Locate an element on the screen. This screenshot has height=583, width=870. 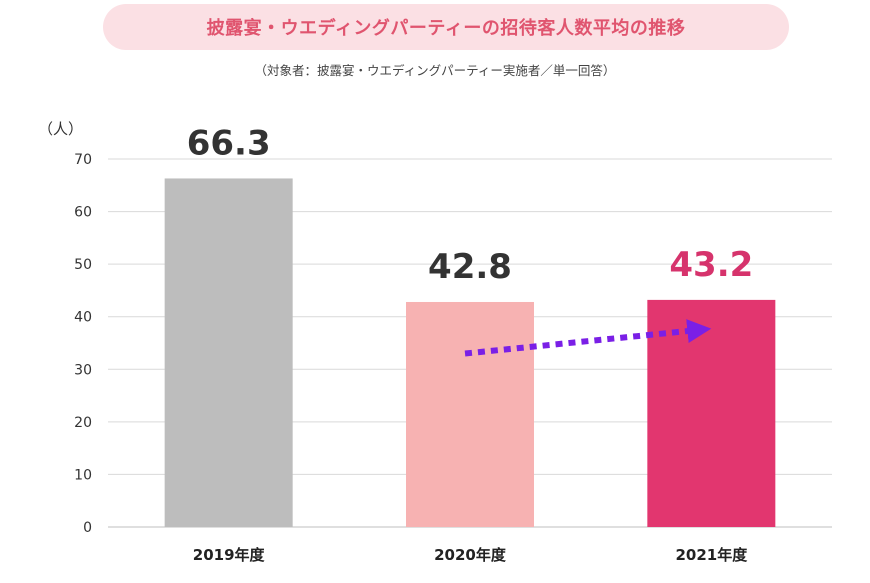
bar-2019年度 is located at coordinates (228, 353).